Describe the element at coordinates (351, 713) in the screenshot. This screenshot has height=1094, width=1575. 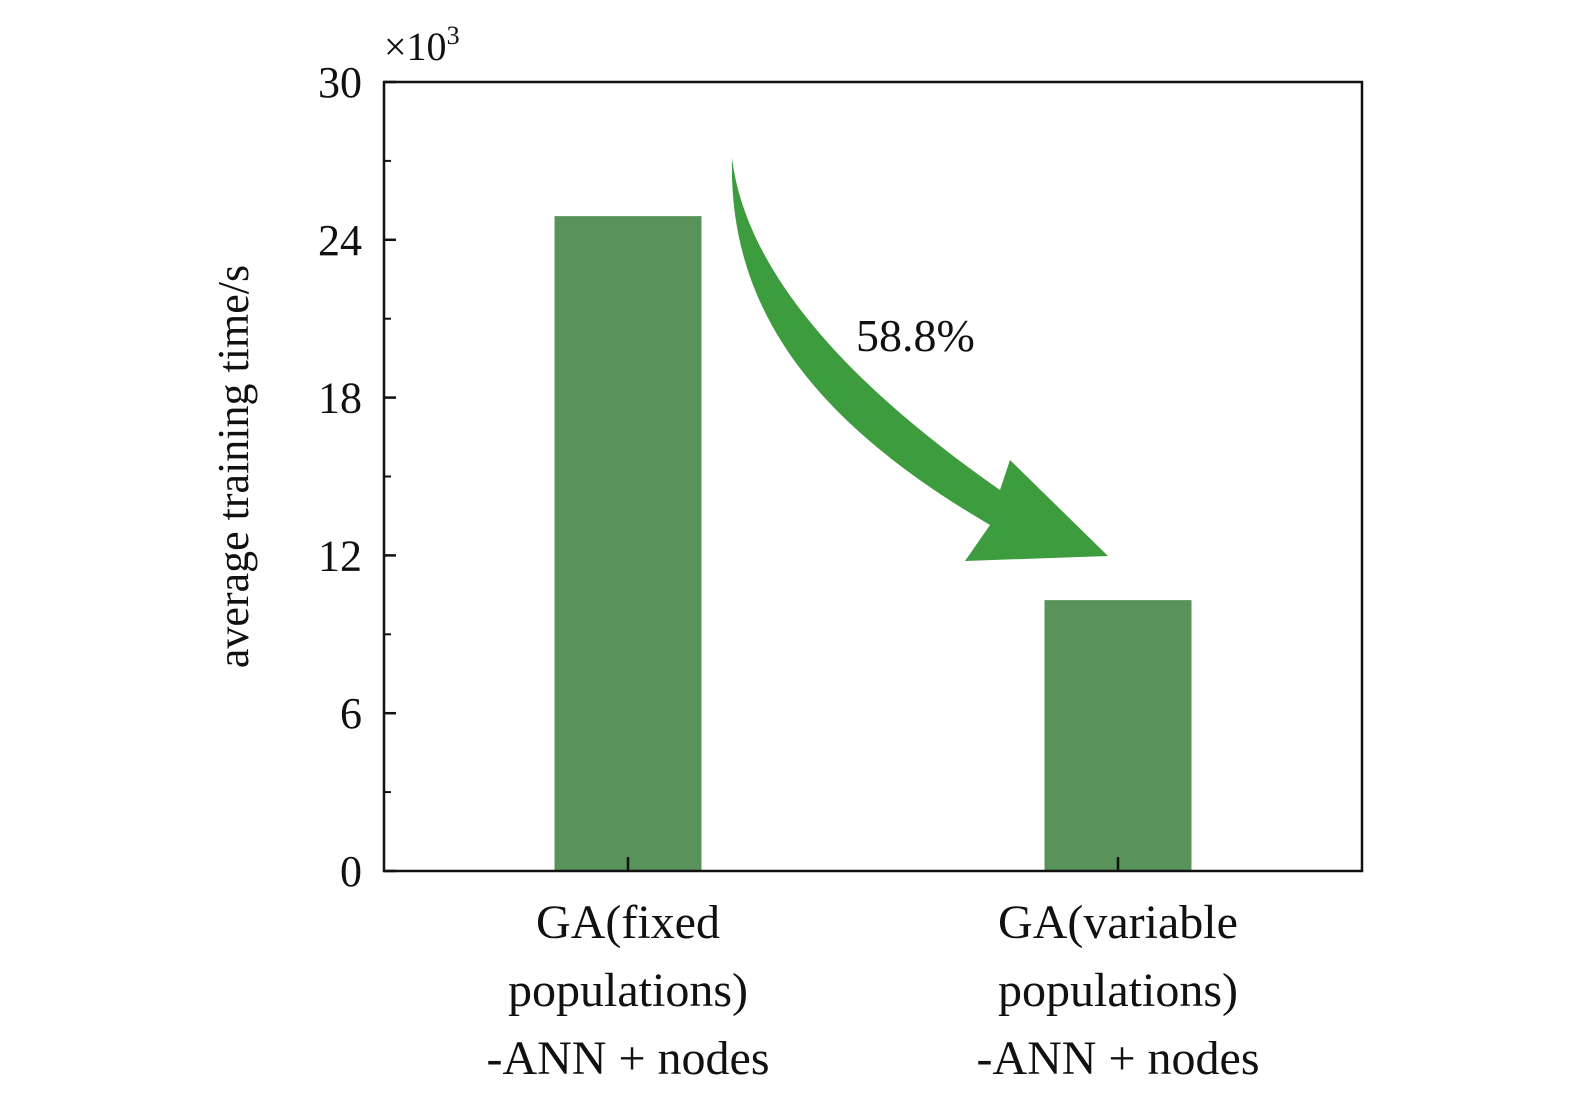
I see `y-tick-label: 6` at that location.